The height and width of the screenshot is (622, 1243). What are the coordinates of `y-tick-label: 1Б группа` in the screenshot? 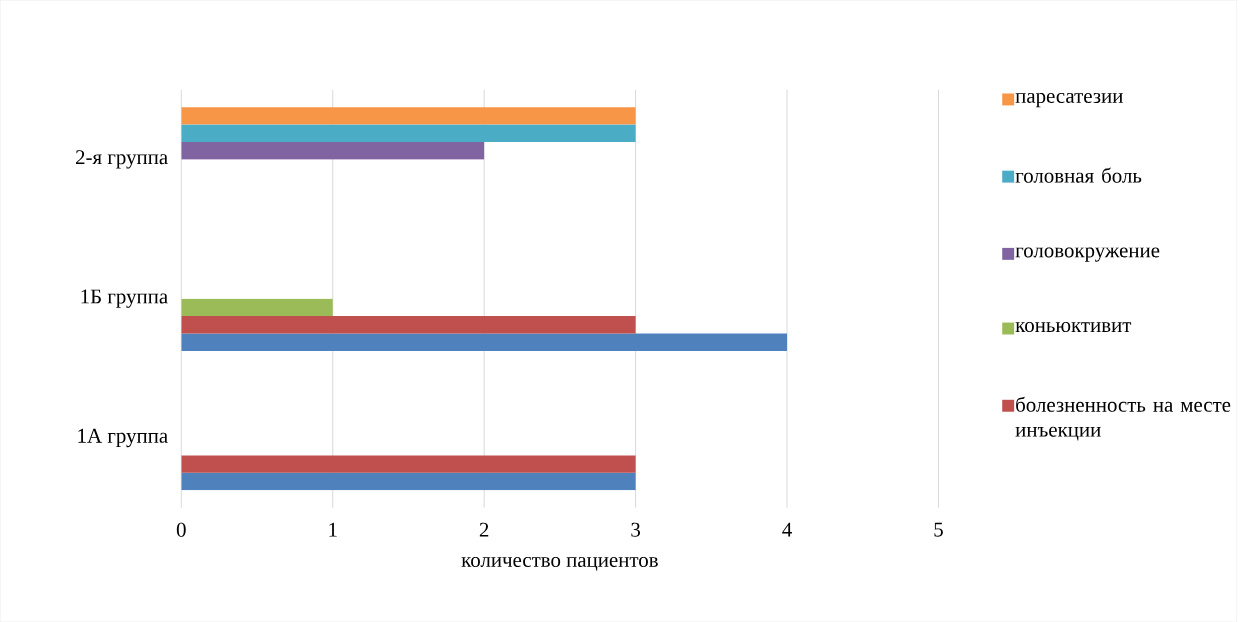 It's located at (124, 298).